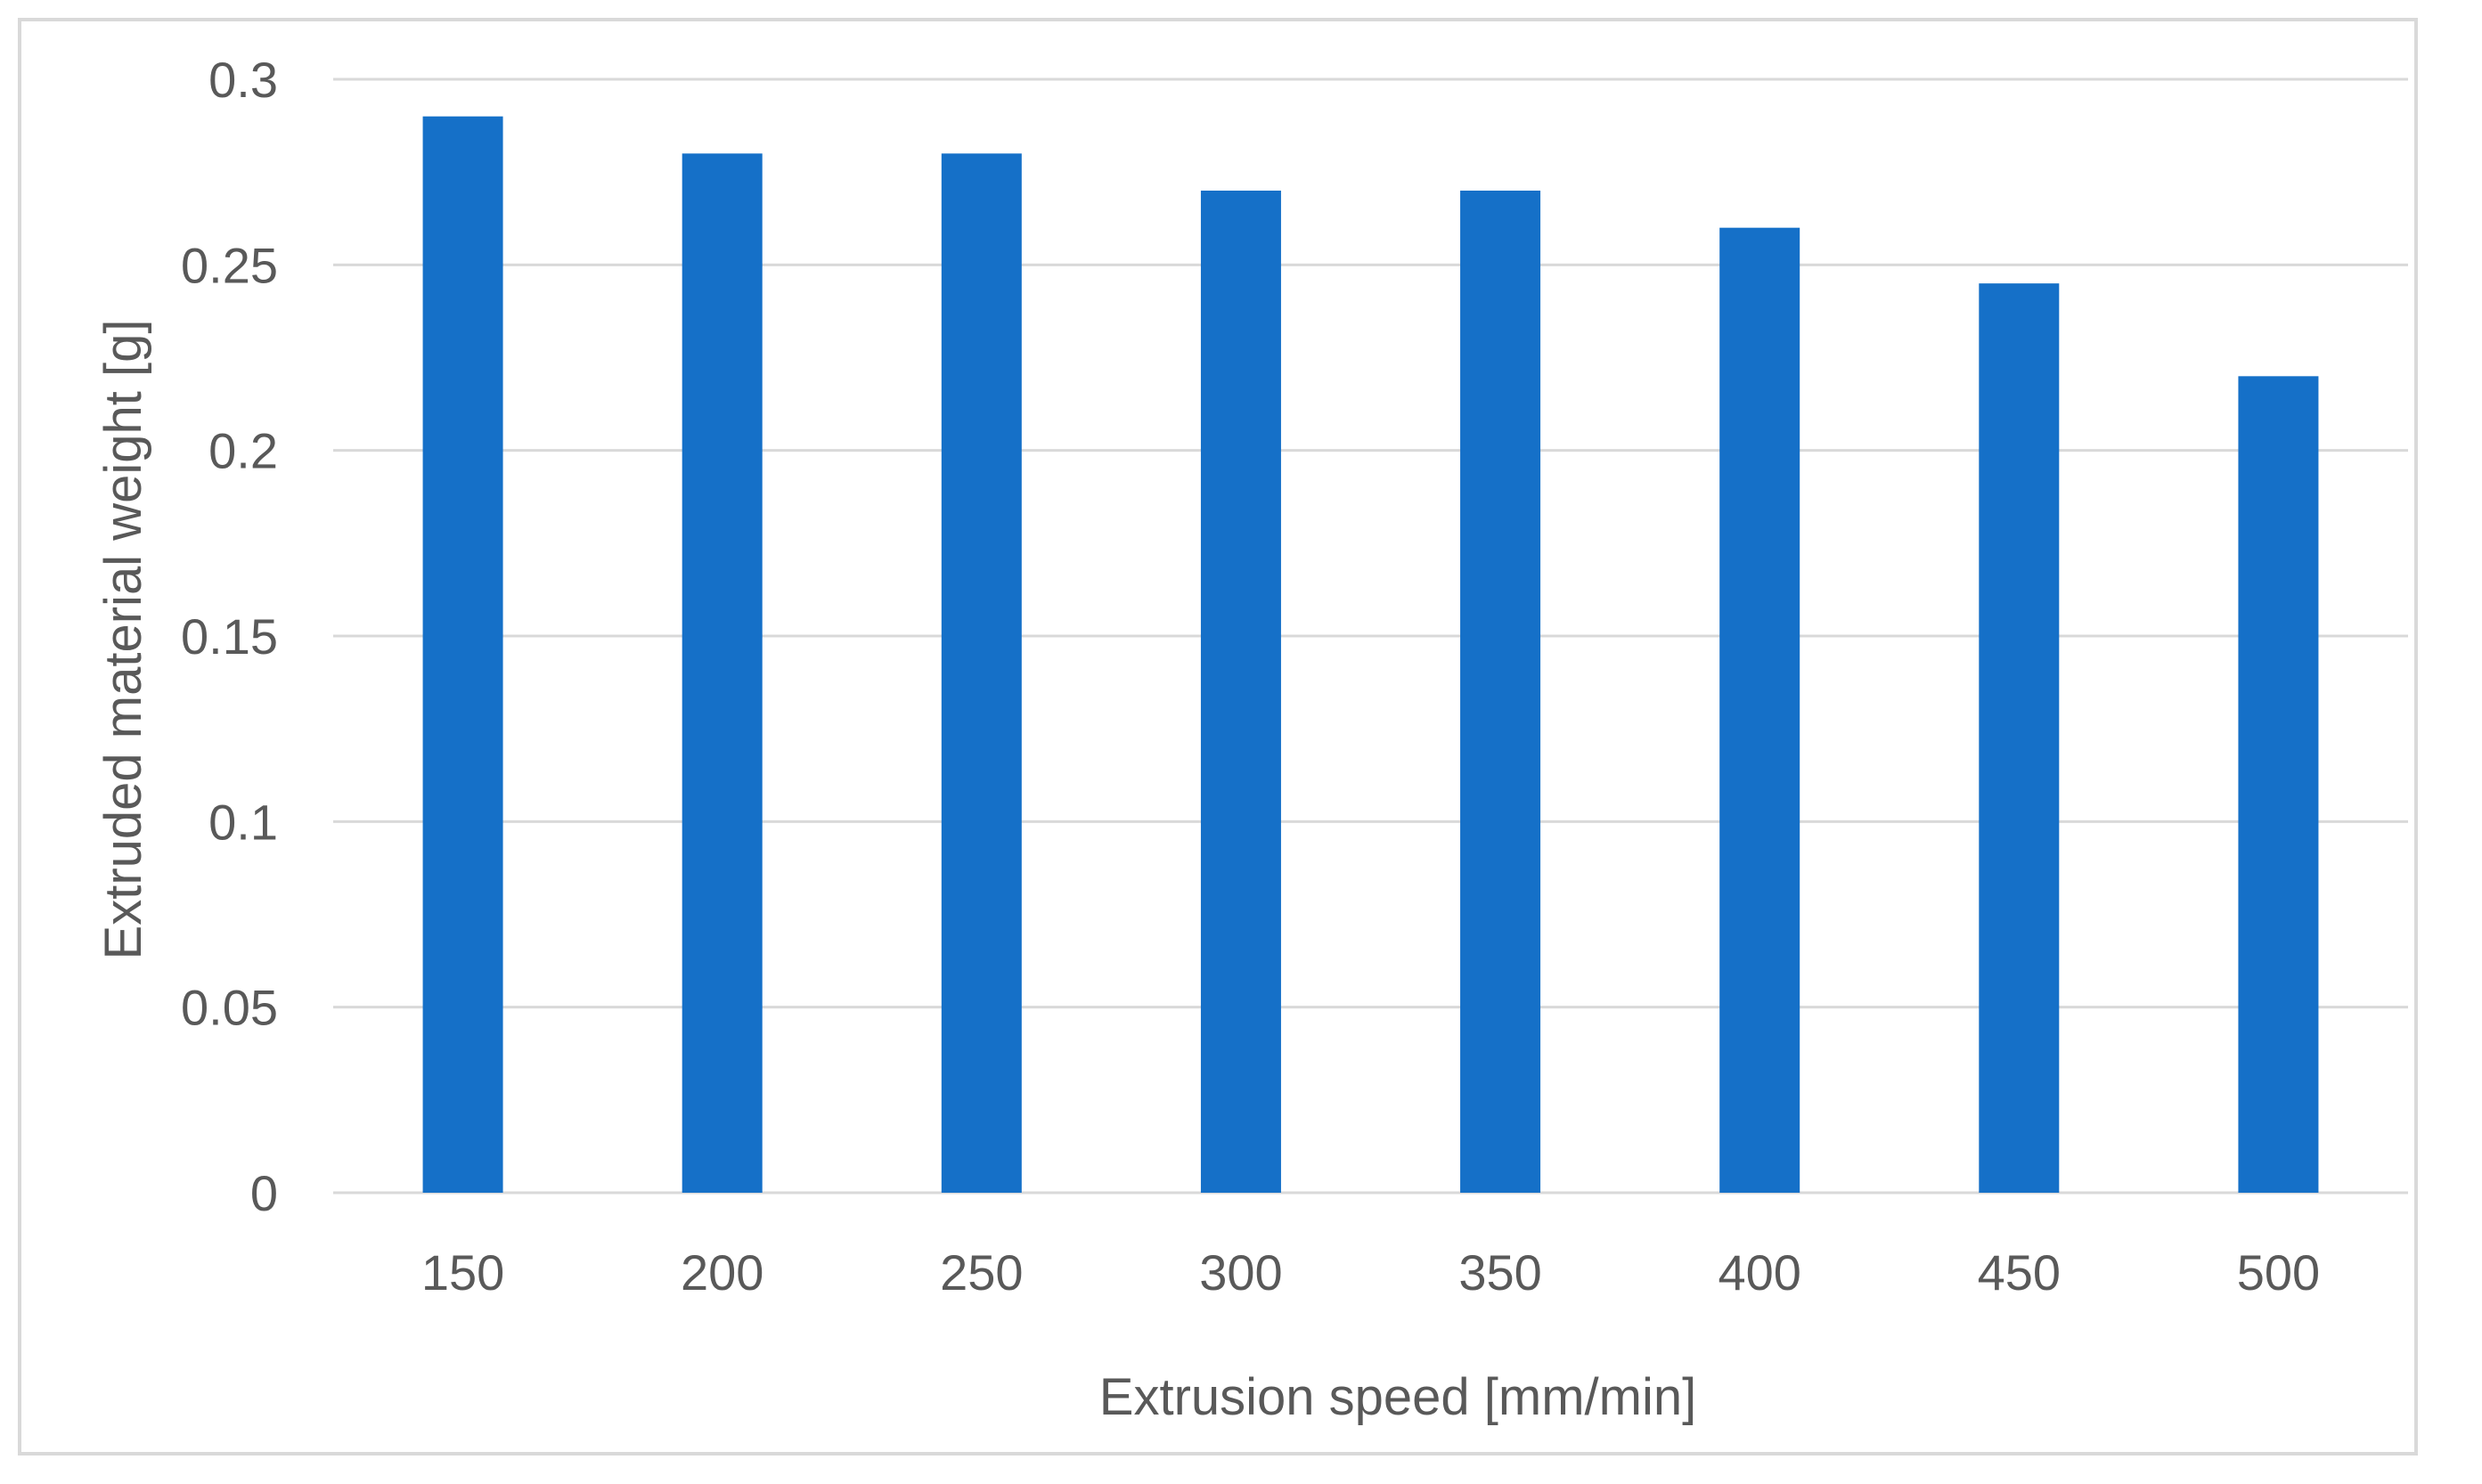 This screenshot has width=2482, height=1484. What do you see at coordinates (1759, 1273) in the screenshot?
I see `x-tick-label: 400` at bounding box center [1759, 1273].